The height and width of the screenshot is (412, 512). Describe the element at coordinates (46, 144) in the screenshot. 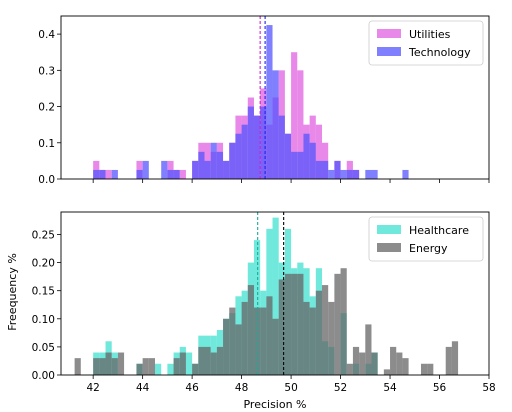

I see `y-tick-label: 0.1` at that location.